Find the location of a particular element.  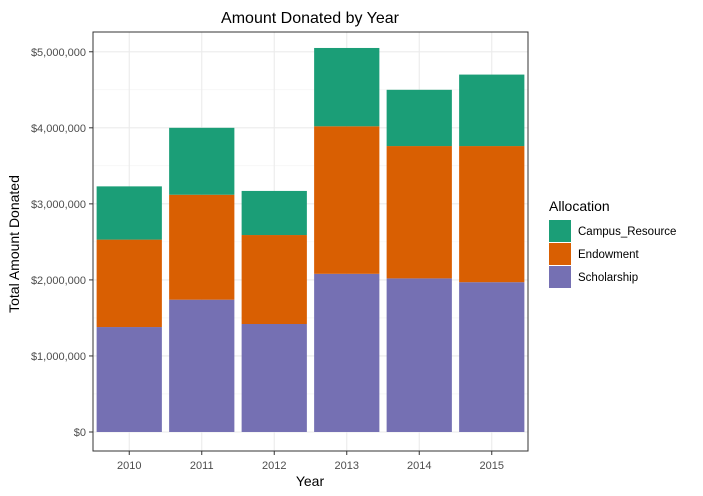

bar-scholarship-2012 is located at coordinates (274, 378).